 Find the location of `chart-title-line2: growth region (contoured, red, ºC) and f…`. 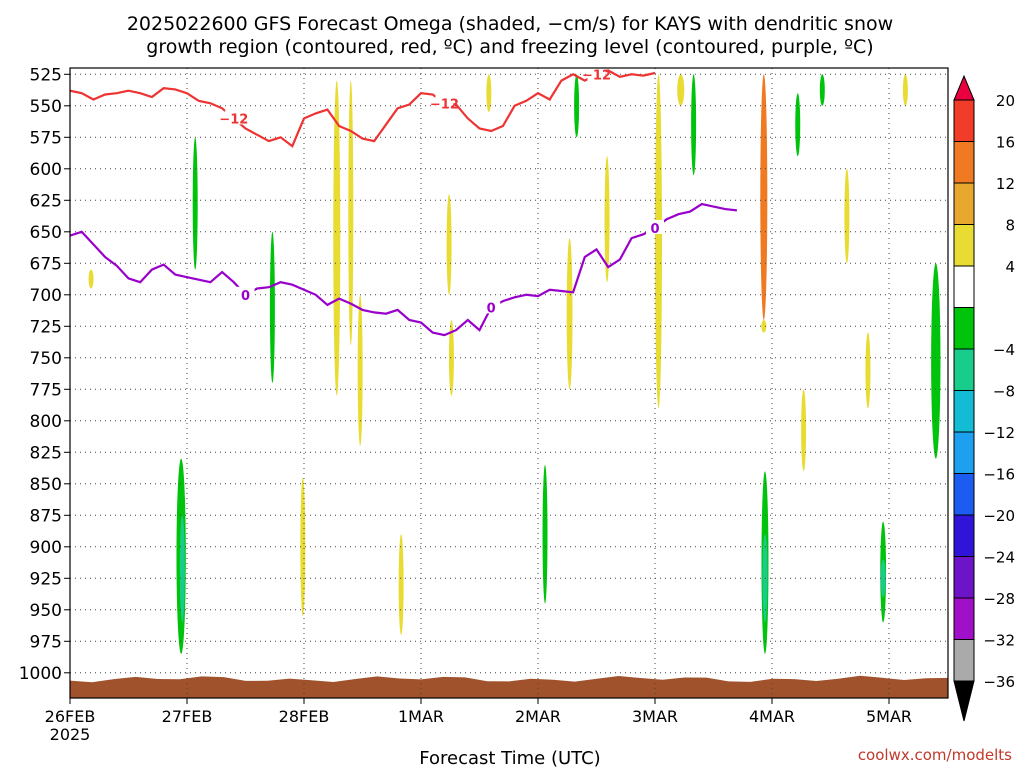

chart-title-line2: growth region (contoured, red, ºC) and f… is located at coordinates (509, 47).